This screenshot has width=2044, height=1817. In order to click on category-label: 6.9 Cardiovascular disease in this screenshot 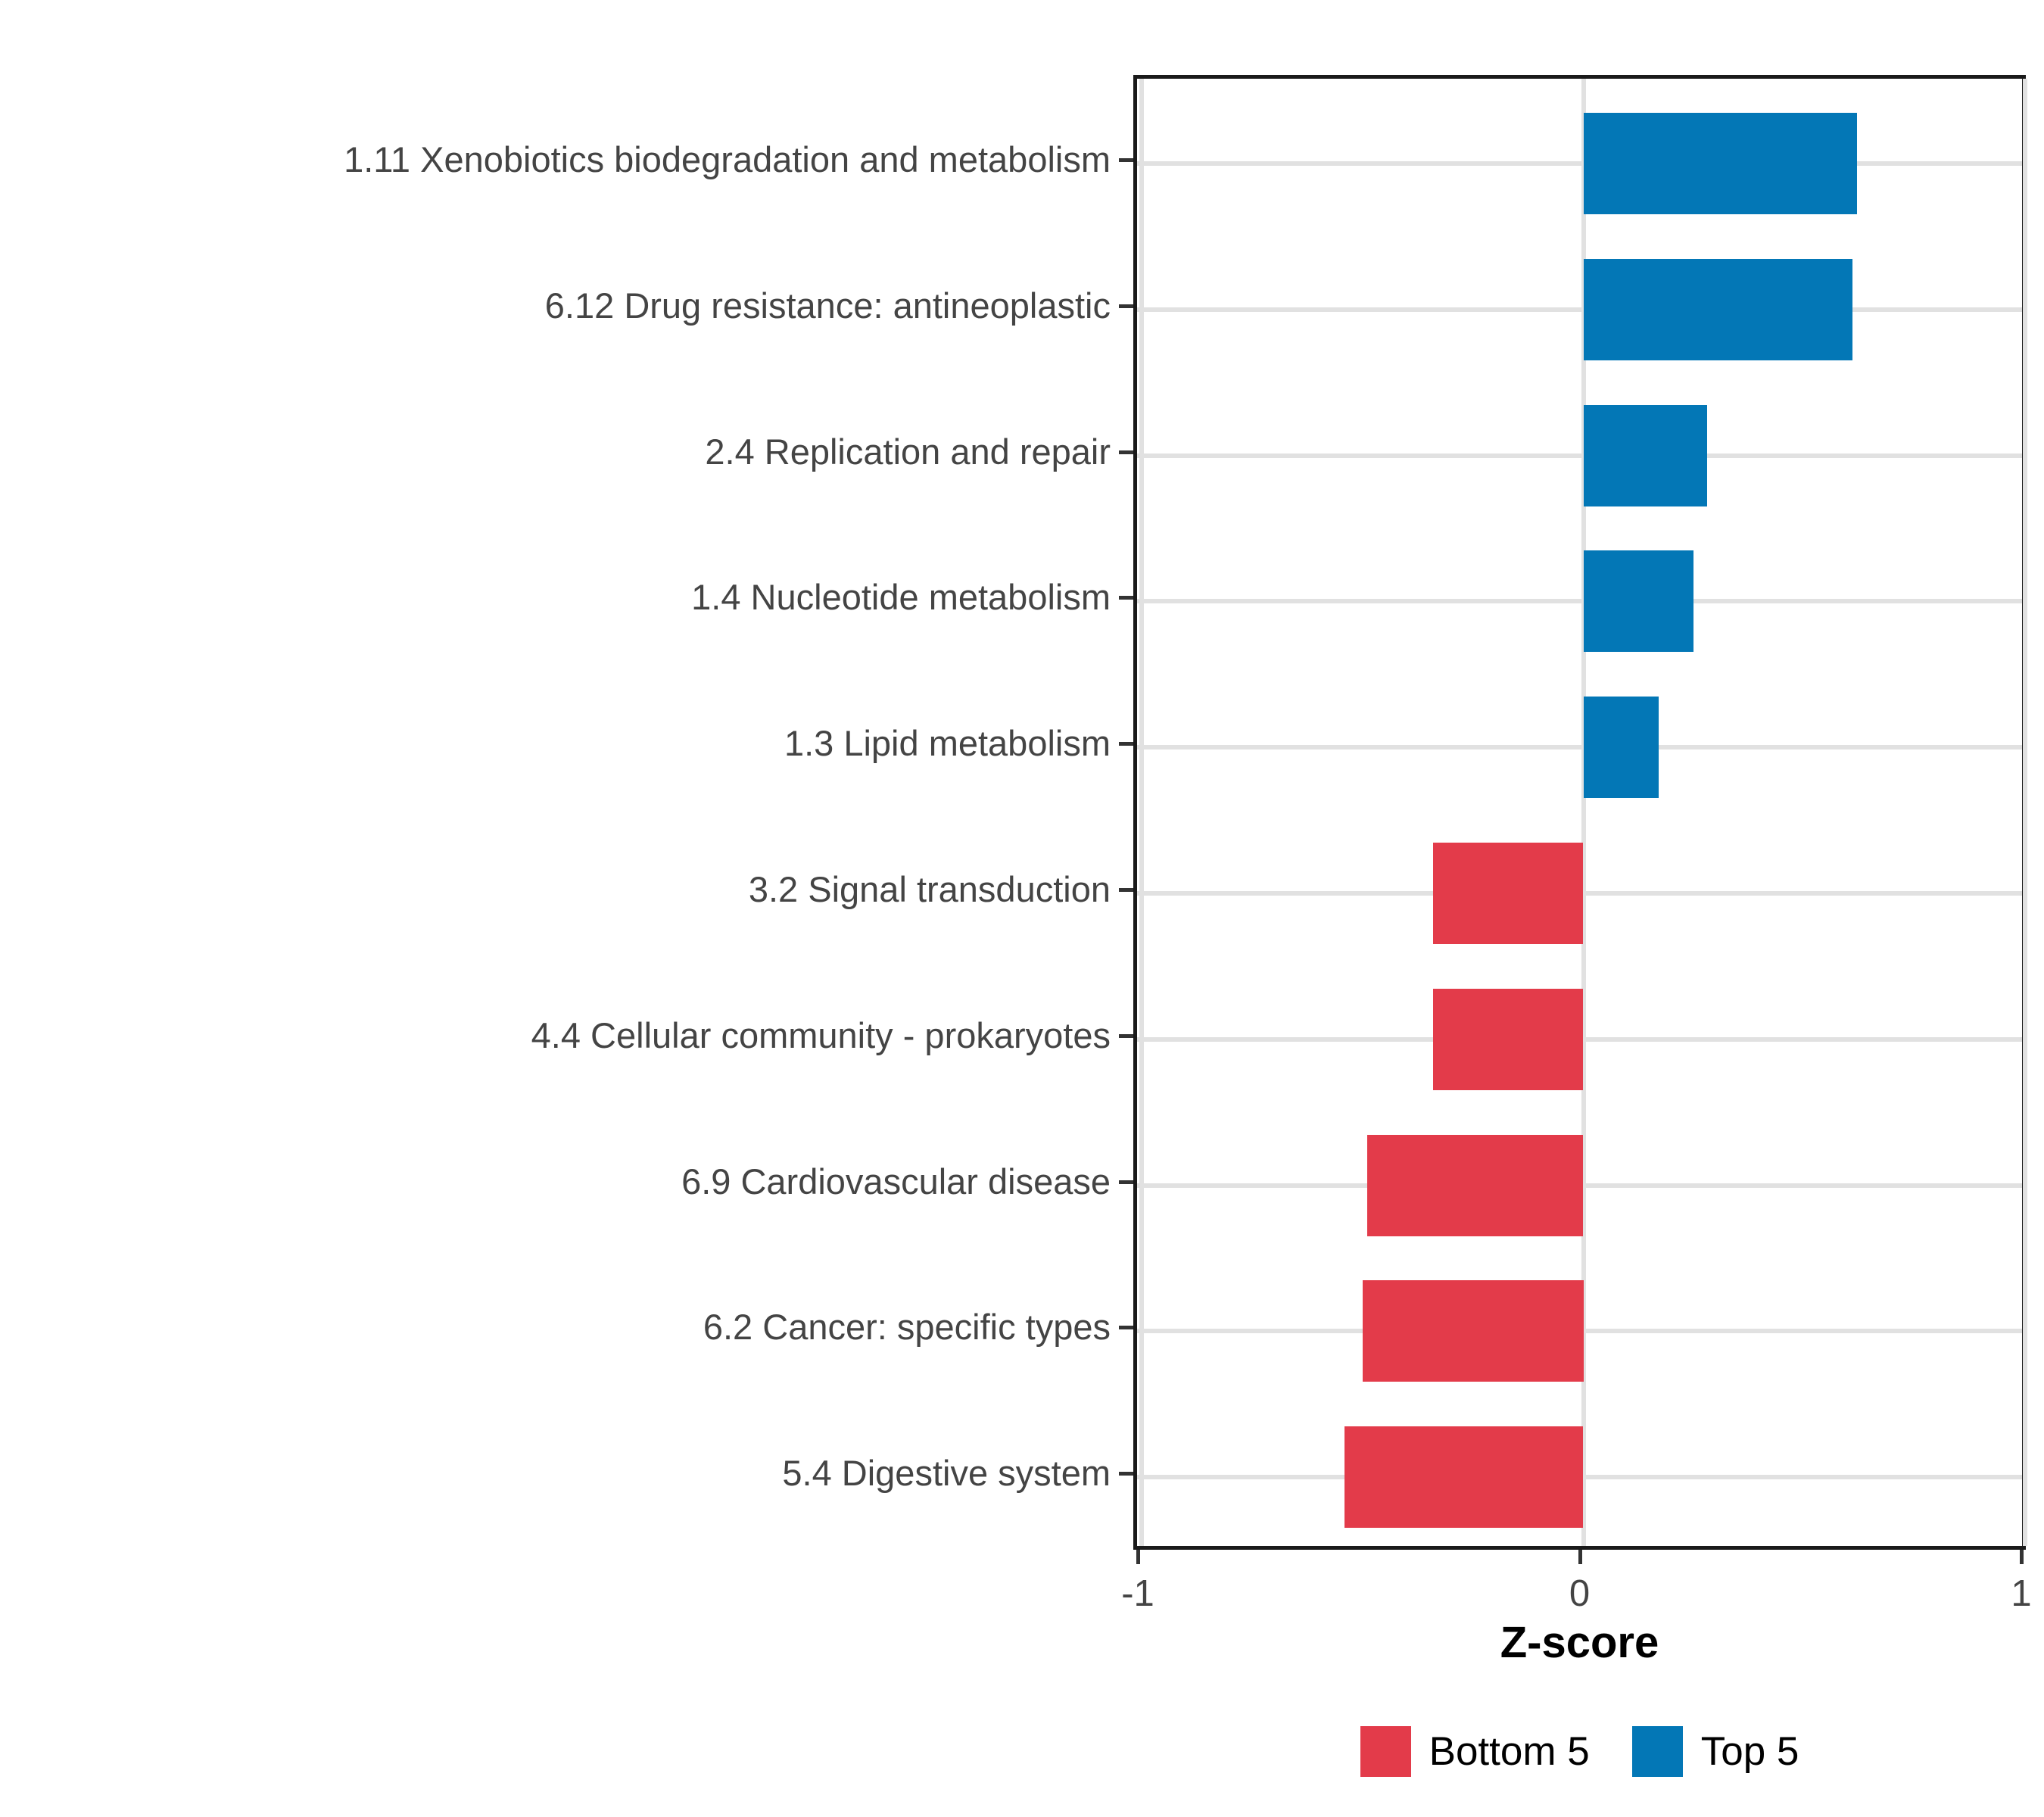, I will do `click(896, 1181)`.